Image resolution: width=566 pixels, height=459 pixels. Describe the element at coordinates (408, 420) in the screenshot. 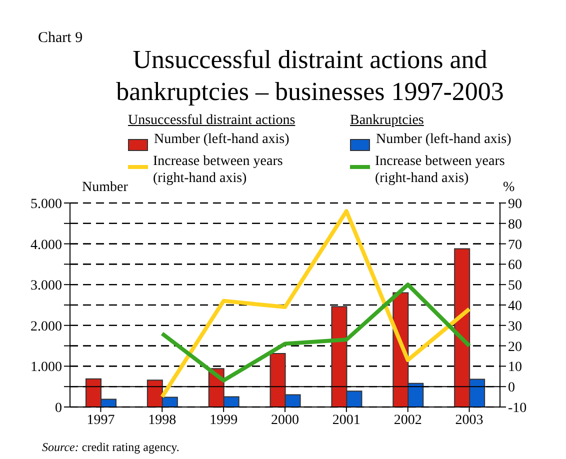

I see `x-tick-label: 2002` at that location.